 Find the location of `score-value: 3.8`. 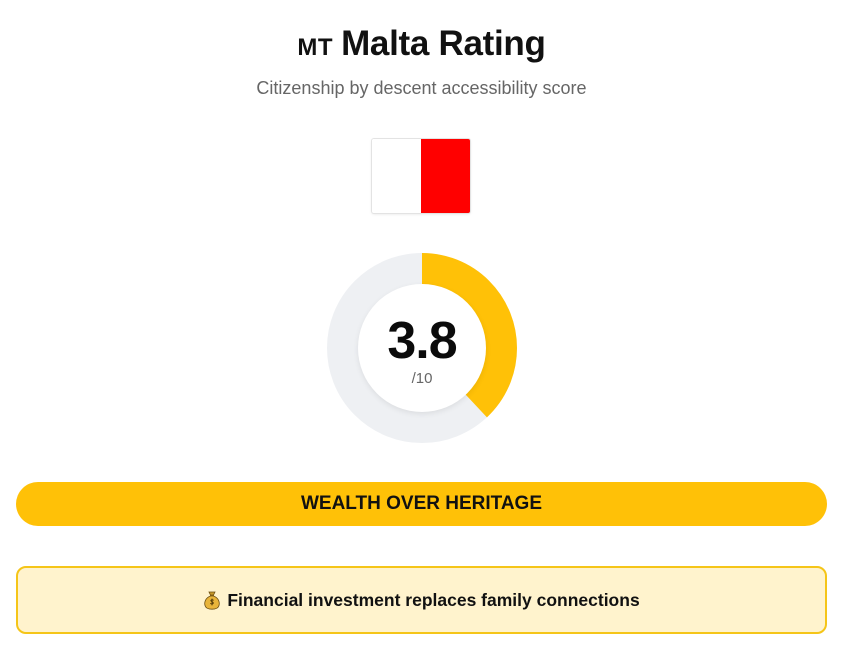

score-value: 3.8 is located at coordinates (422, 341).